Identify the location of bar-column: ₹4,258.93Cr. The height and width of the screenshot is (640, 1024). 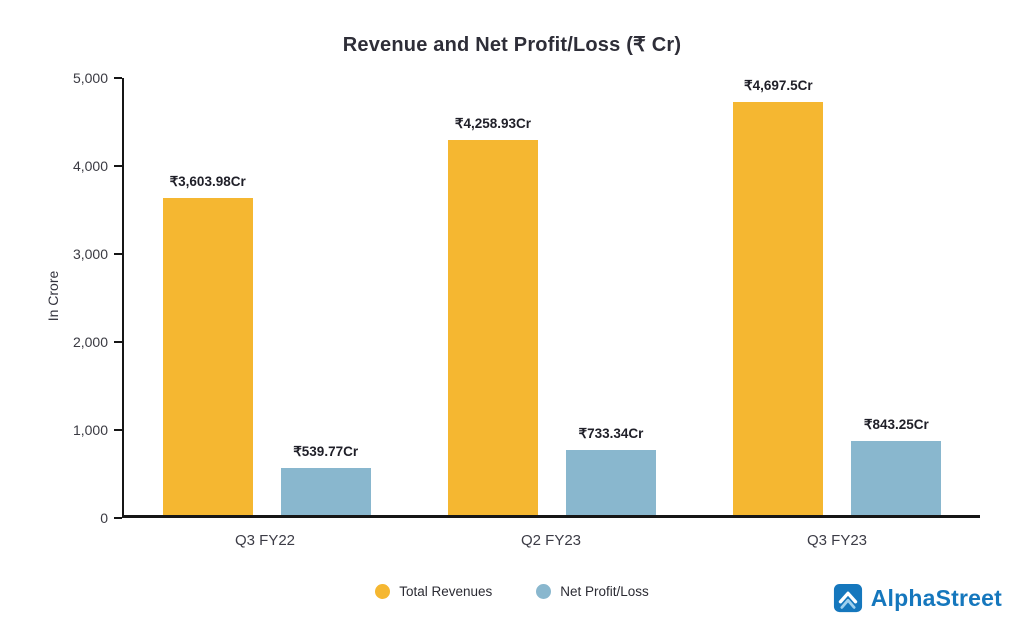
(492, 296).